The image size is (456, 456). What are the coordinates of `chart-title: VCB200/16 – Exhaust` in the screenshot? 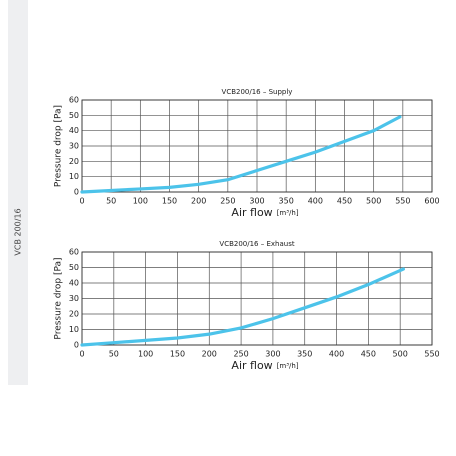 It's located at (256, 244).